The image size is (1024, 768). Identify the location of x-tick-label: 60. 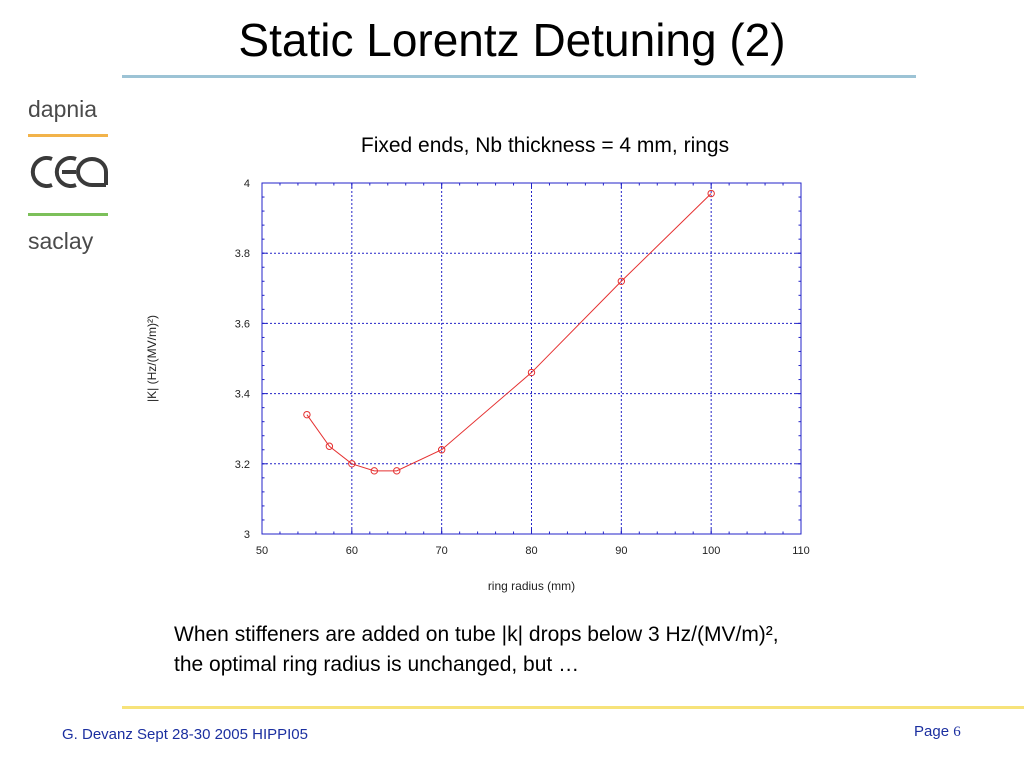
(352, 551).